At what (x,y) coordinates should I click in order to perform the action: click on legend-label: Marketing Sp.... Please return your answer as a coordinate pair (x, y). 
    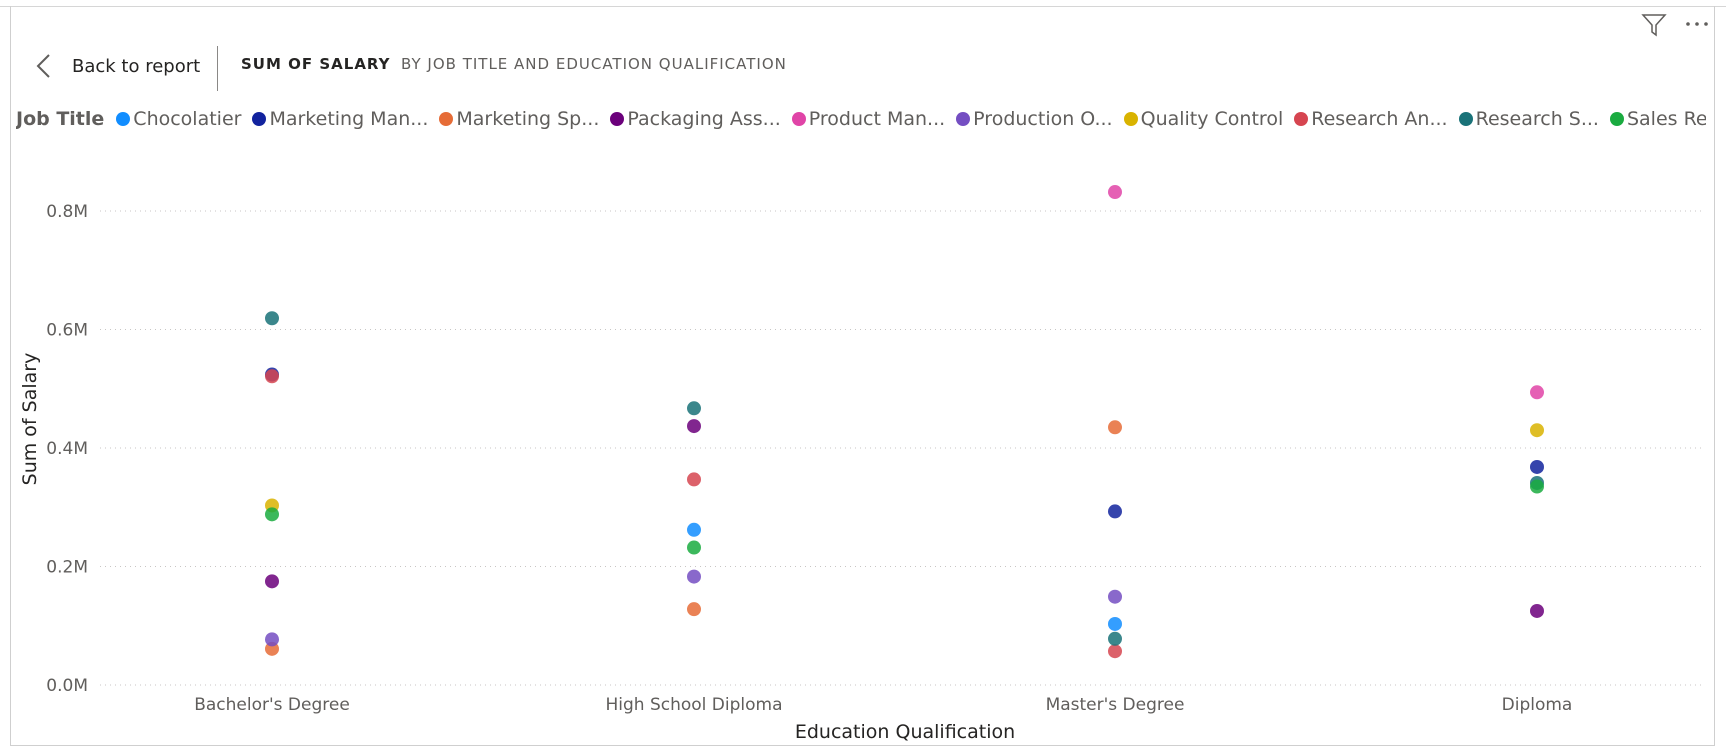
    Looking at the image, I should click on (528, 119).